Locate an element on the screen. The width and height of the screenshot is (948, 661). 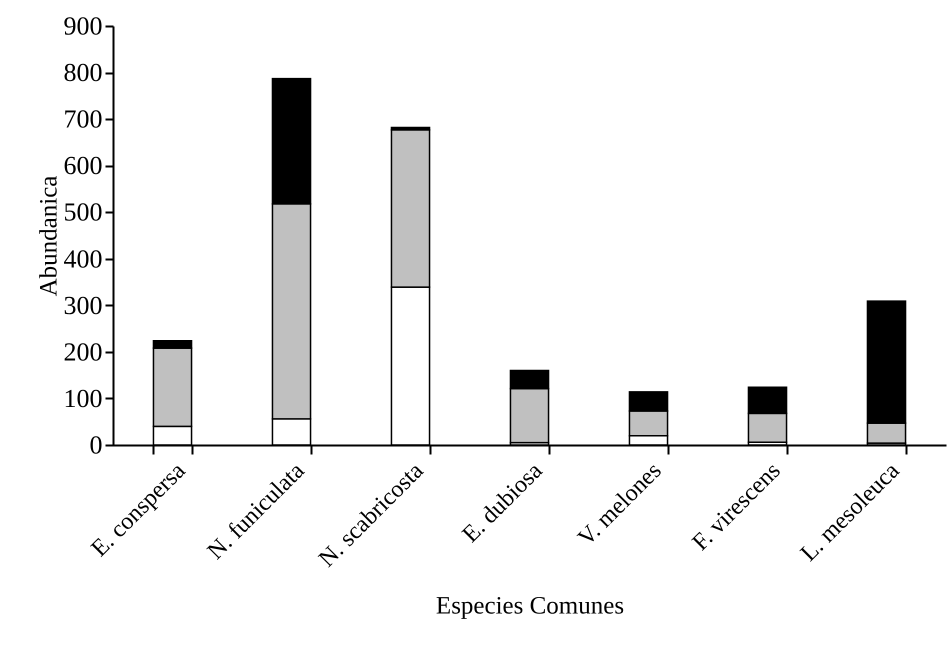
x-axis-title: Especies Comunes is located at coordinates (530, 606).